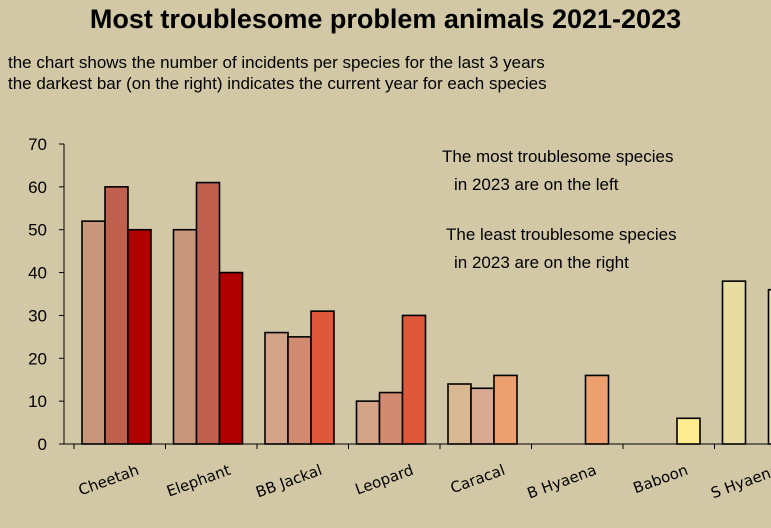 The image size is (771, 528). Describe the element at coordinates (661, 479) in the screenshot. I see `x-category-label: Baboon` at that location.